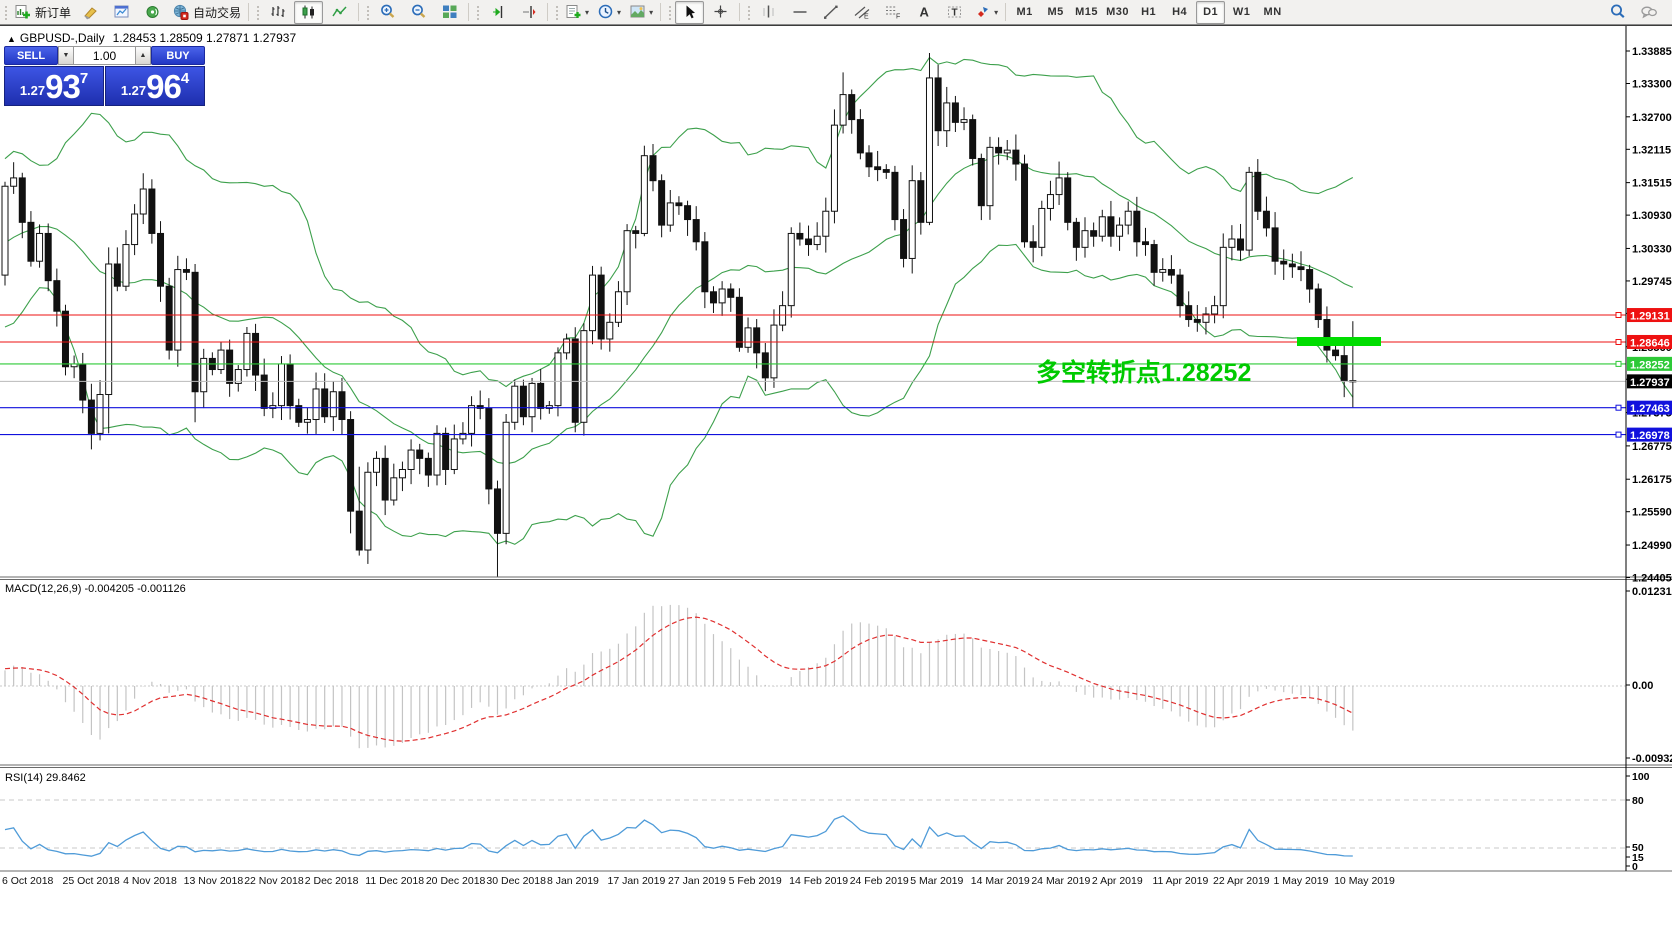  Describe the element at coordinates (178, 55) in the screenshot. I see `buy-button: BUY` at that location.